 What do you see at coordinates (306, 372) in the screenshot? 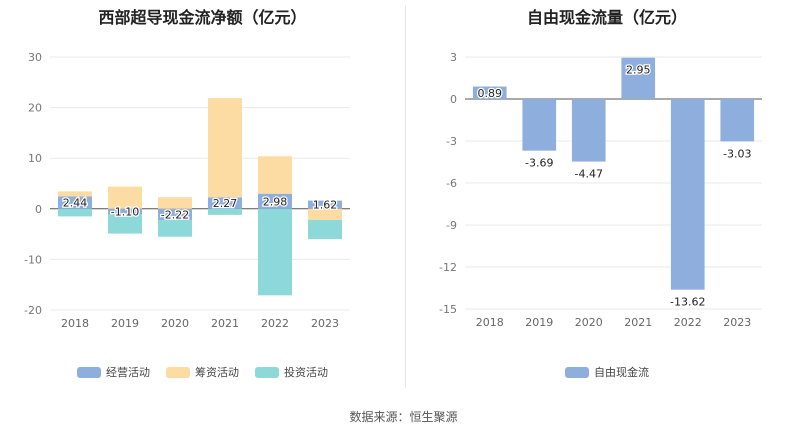
I see `legend-label: 投资活动` at bounding box center [306, 372].